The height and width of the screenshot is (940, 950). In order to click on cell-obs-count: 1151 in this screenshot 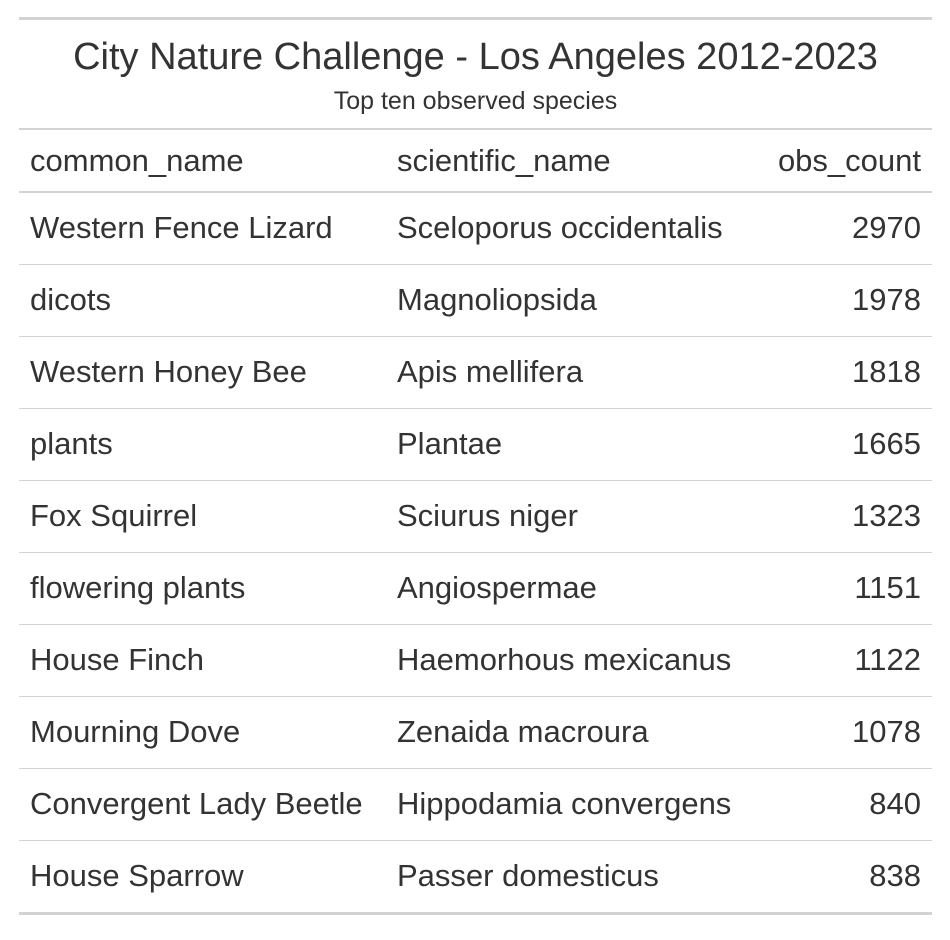, I will do `click(887, 587)`.